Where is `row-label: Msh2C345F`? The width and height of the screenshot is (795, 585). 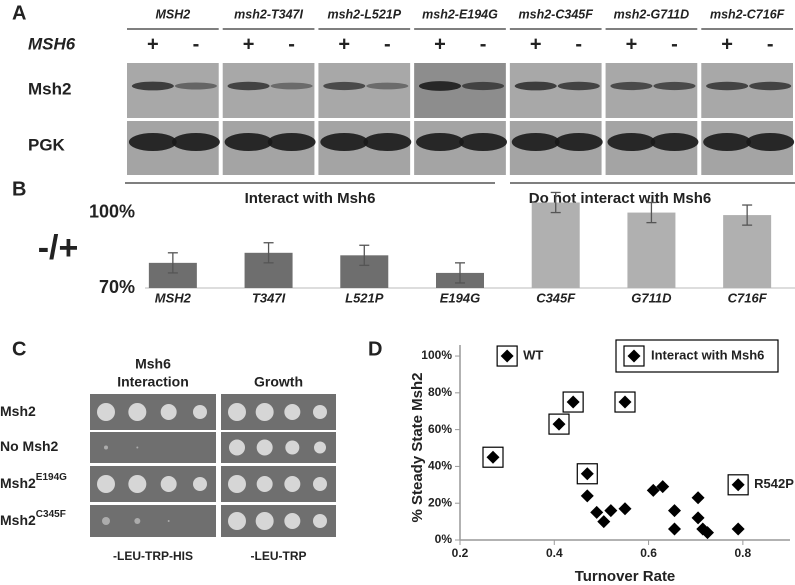 row-label: Msh2C345F is located at coordinates (33, 518).